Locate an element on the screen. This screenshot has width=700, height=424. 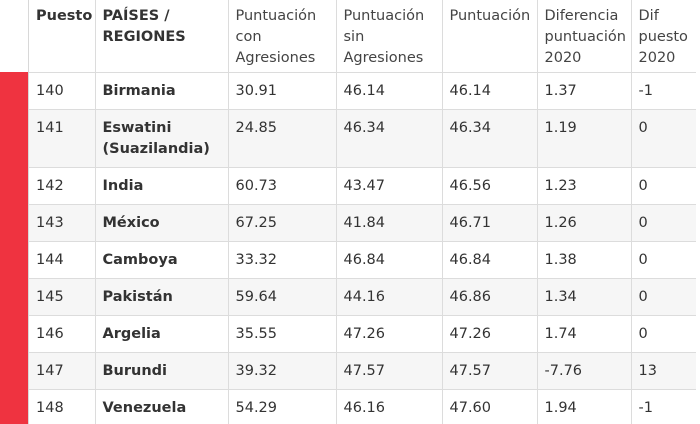
cell-score-without-aggressions: 47.57 is located at coordinates (389, 371).